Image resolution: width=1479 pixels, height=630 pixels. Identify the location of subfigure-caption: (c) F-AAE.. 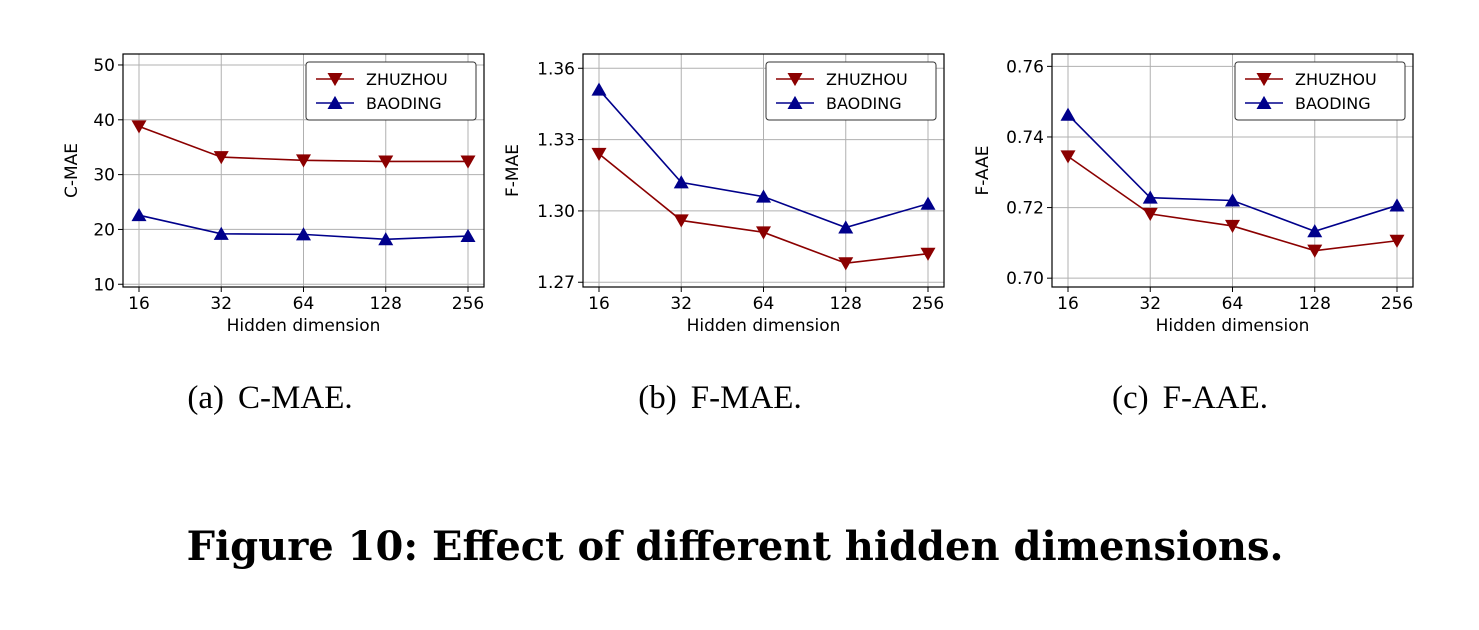
(1190, 398).